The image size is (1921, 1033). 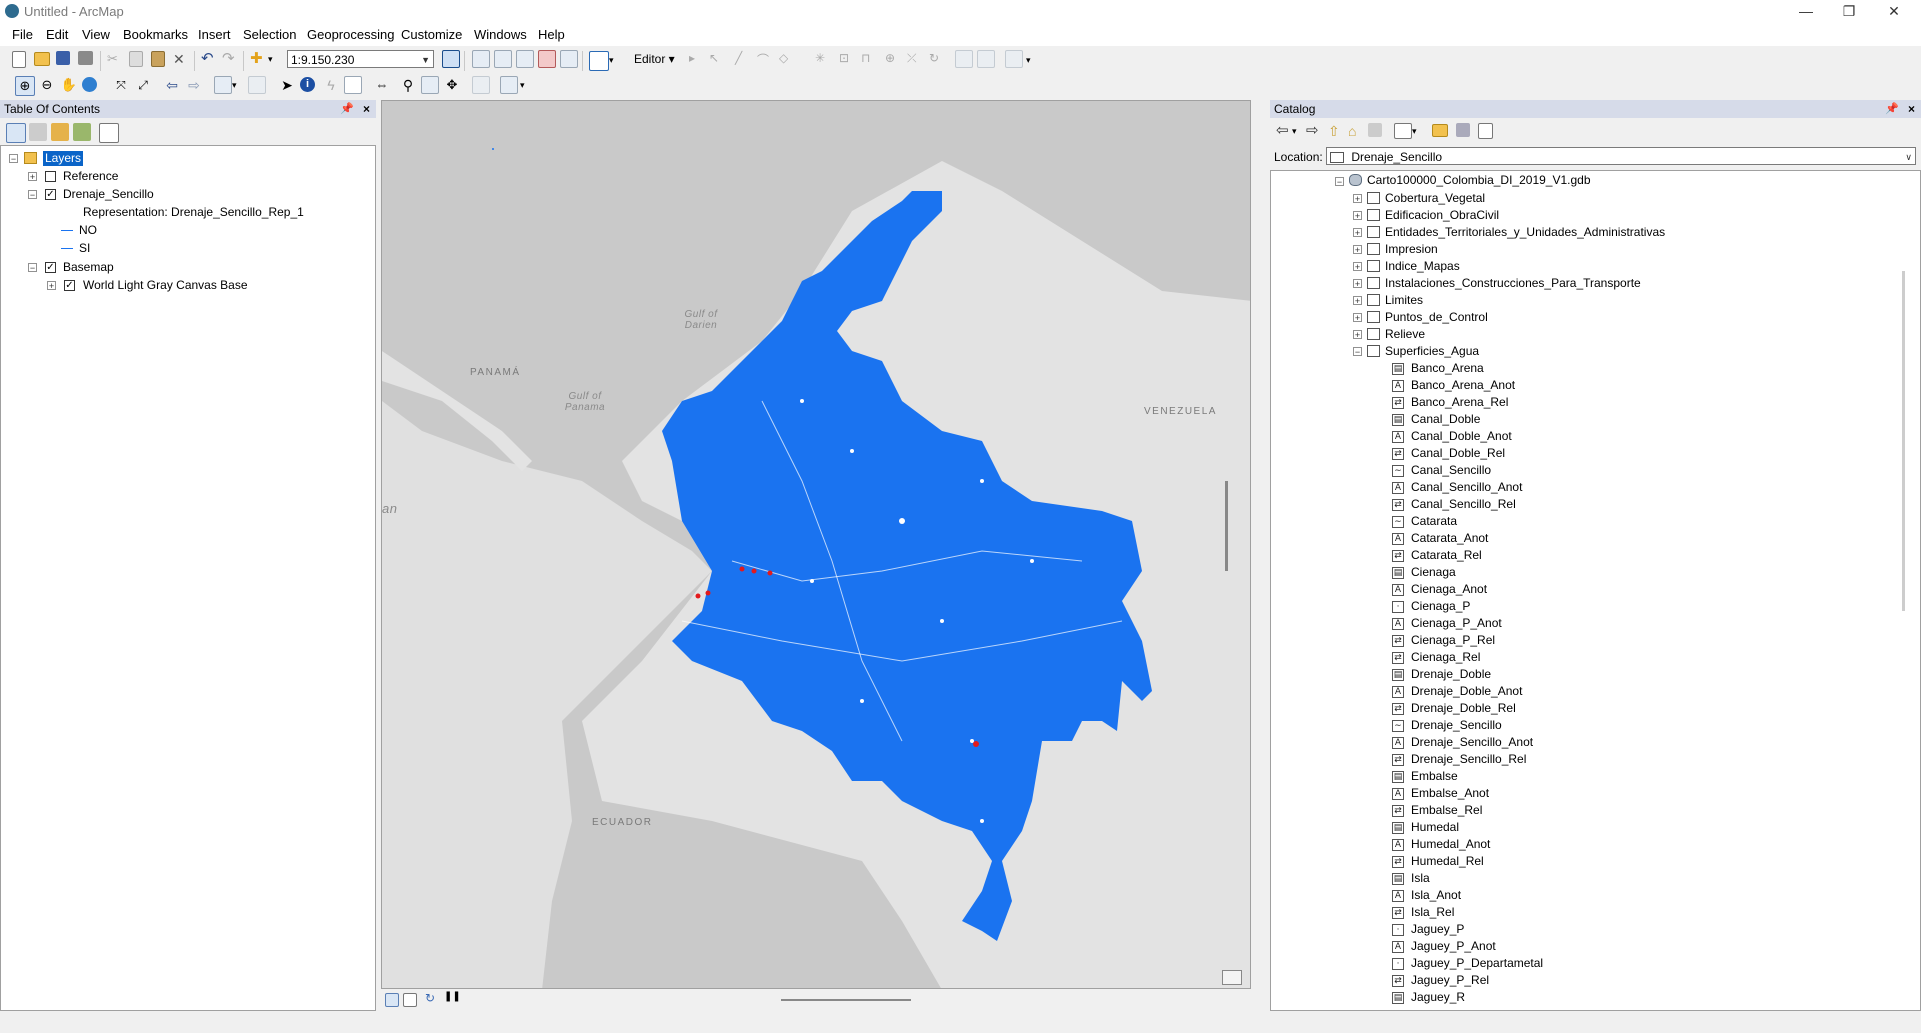 What do you see at coordinates (1334, 131) in the screenshot?
I see `up-one-level-icon: ⇧` at bounding box center [1334, 131].